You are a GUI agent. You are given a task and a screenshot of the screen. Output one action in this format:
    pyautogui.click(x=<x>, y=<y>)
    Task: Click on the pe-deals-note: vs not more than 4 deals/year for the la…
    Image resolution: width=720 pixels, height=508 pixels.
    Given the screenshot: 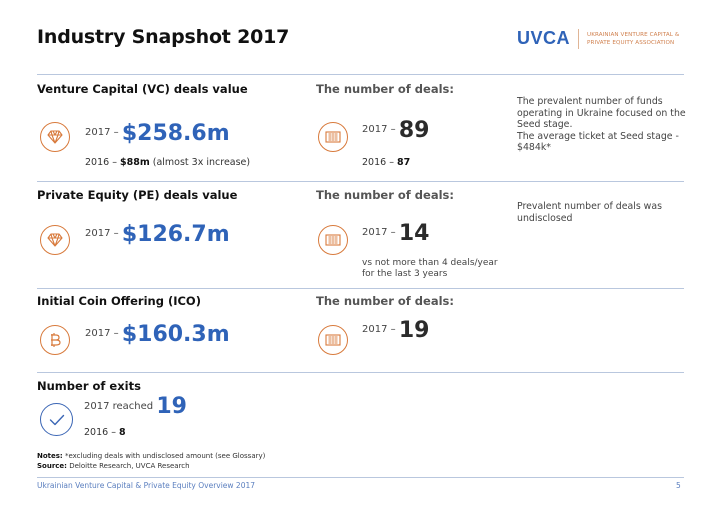 What is the action you would take?
    pyautogui.click(x=430, y=269)
    